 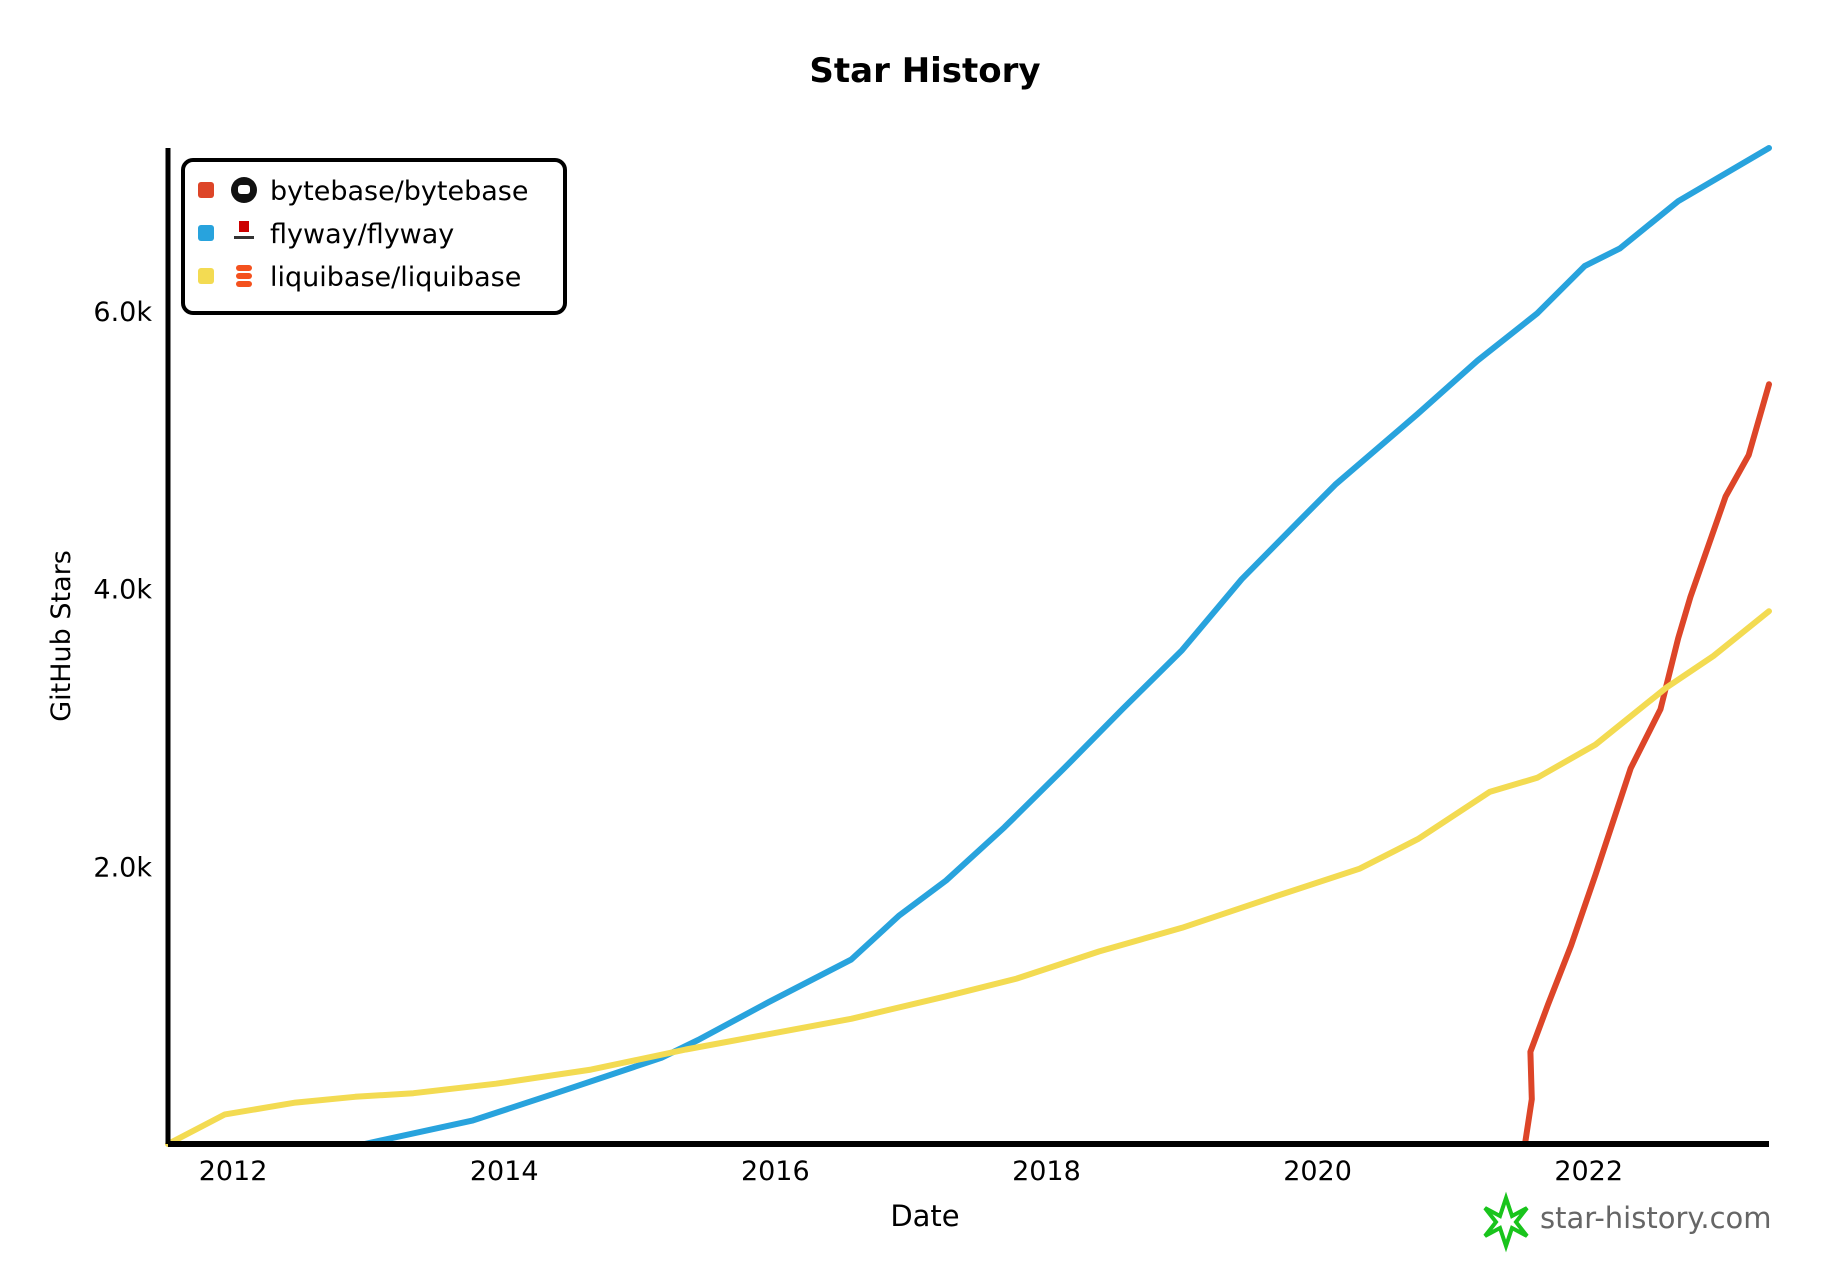 I want to click on legend-label: liquibase/liquibase, so click(x=395, y=277).